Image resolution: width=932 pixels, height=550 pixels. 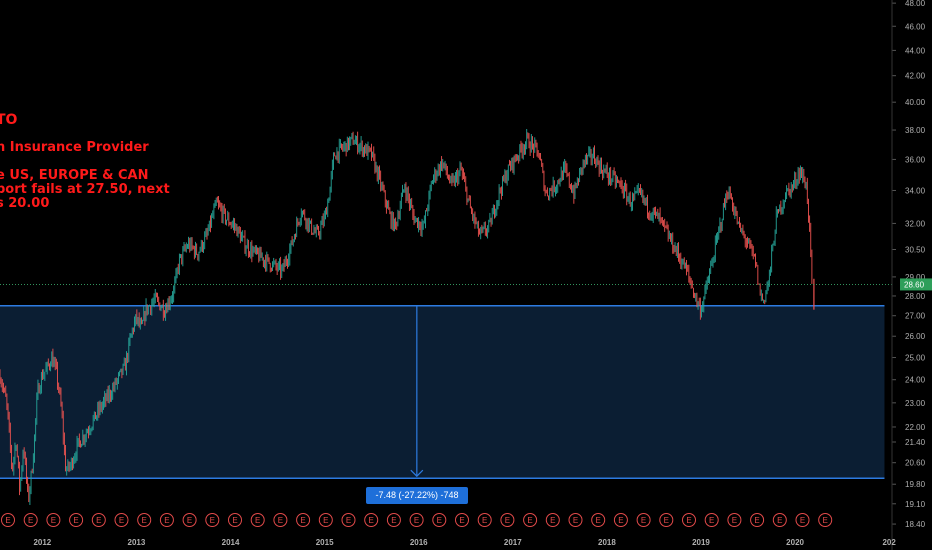 What do you see at coordinates (513, 542) in the screenshot?
I see `x-tick-label: 2017` at bounding box center [513, 542].